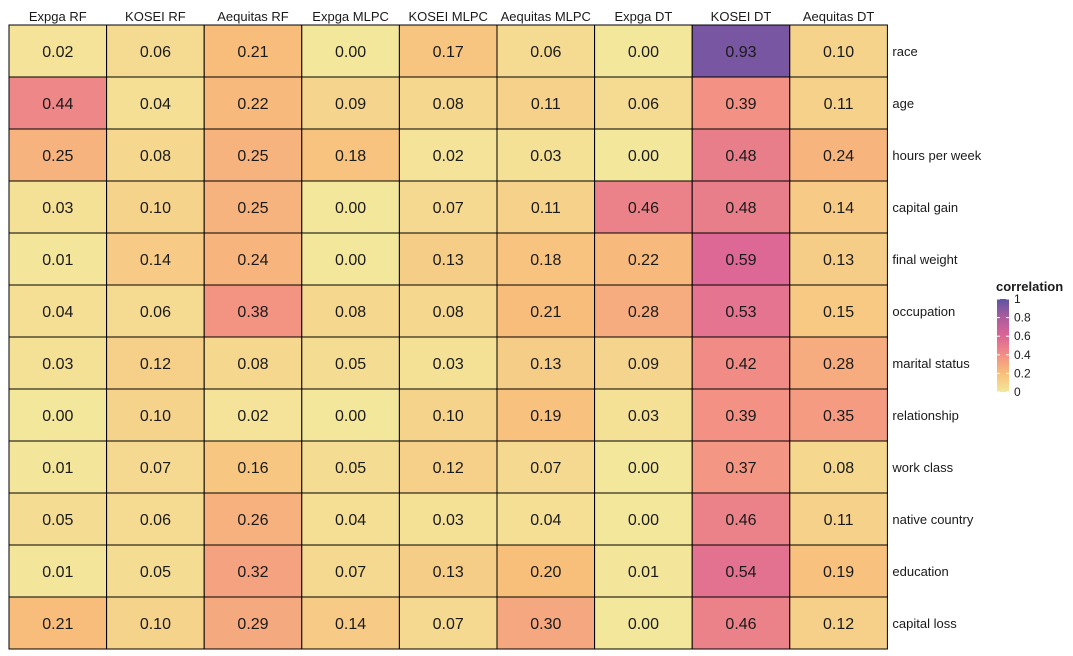 The height and width of the screenshot is (656, 1073). What do you see at coordinates (923, 311) in the screenshot?
I see `row-label: occupation` at bounding box center [923, 311].